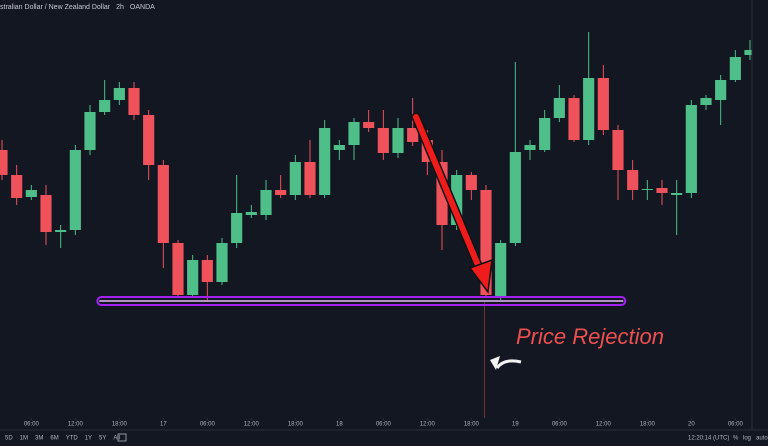  I want to click on percent-toggle: %, so click(736, 439).